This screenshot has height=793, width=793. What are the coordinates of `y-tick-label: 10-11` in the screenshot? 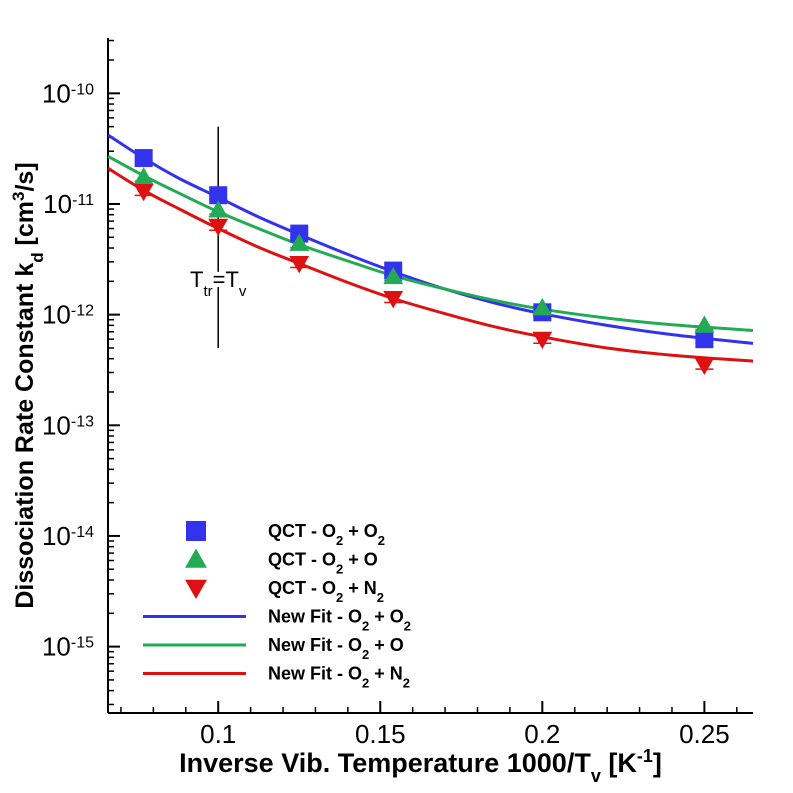 It's located at (68, 204).